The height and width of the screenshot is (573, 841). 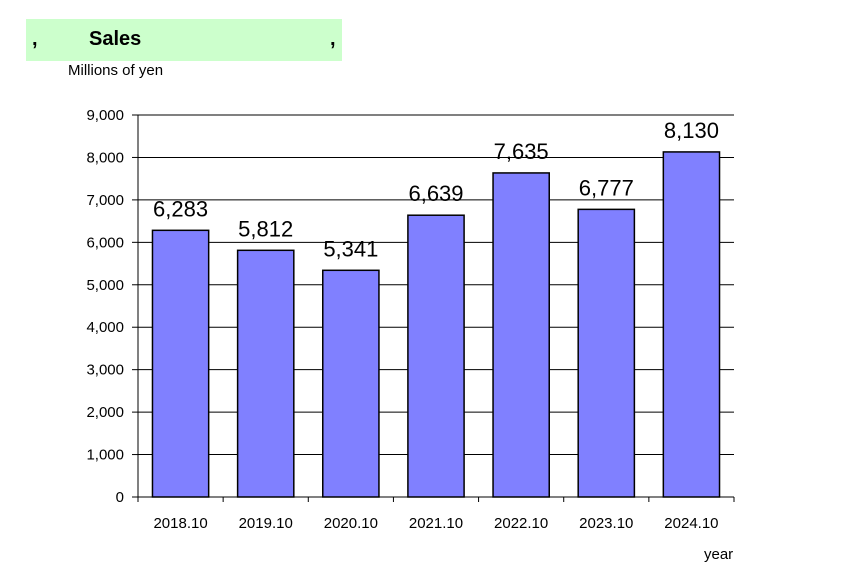 I want to click on y-tick-label: 8,000, so click(x=105, y=157).